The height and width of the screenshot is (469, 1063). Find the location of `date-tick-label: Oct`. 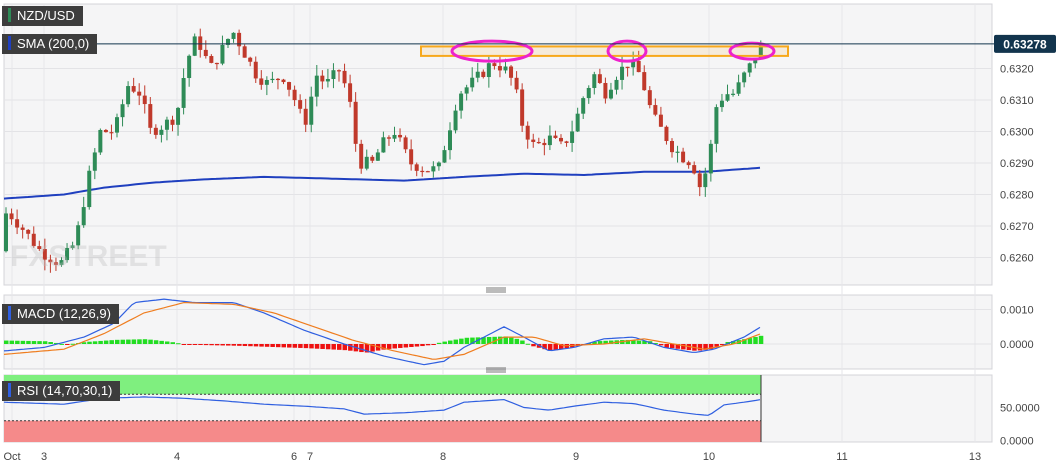

date-tick-label: Oct is located at coordinates (11, 457).